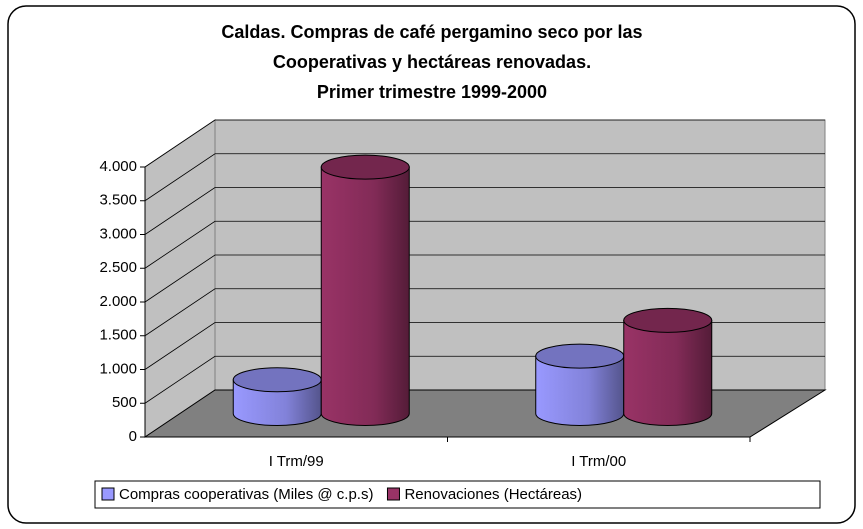  Describe the element at coordinates (118, 267) in the screenshot. I see `y-tick-label: 2.500` at that location.